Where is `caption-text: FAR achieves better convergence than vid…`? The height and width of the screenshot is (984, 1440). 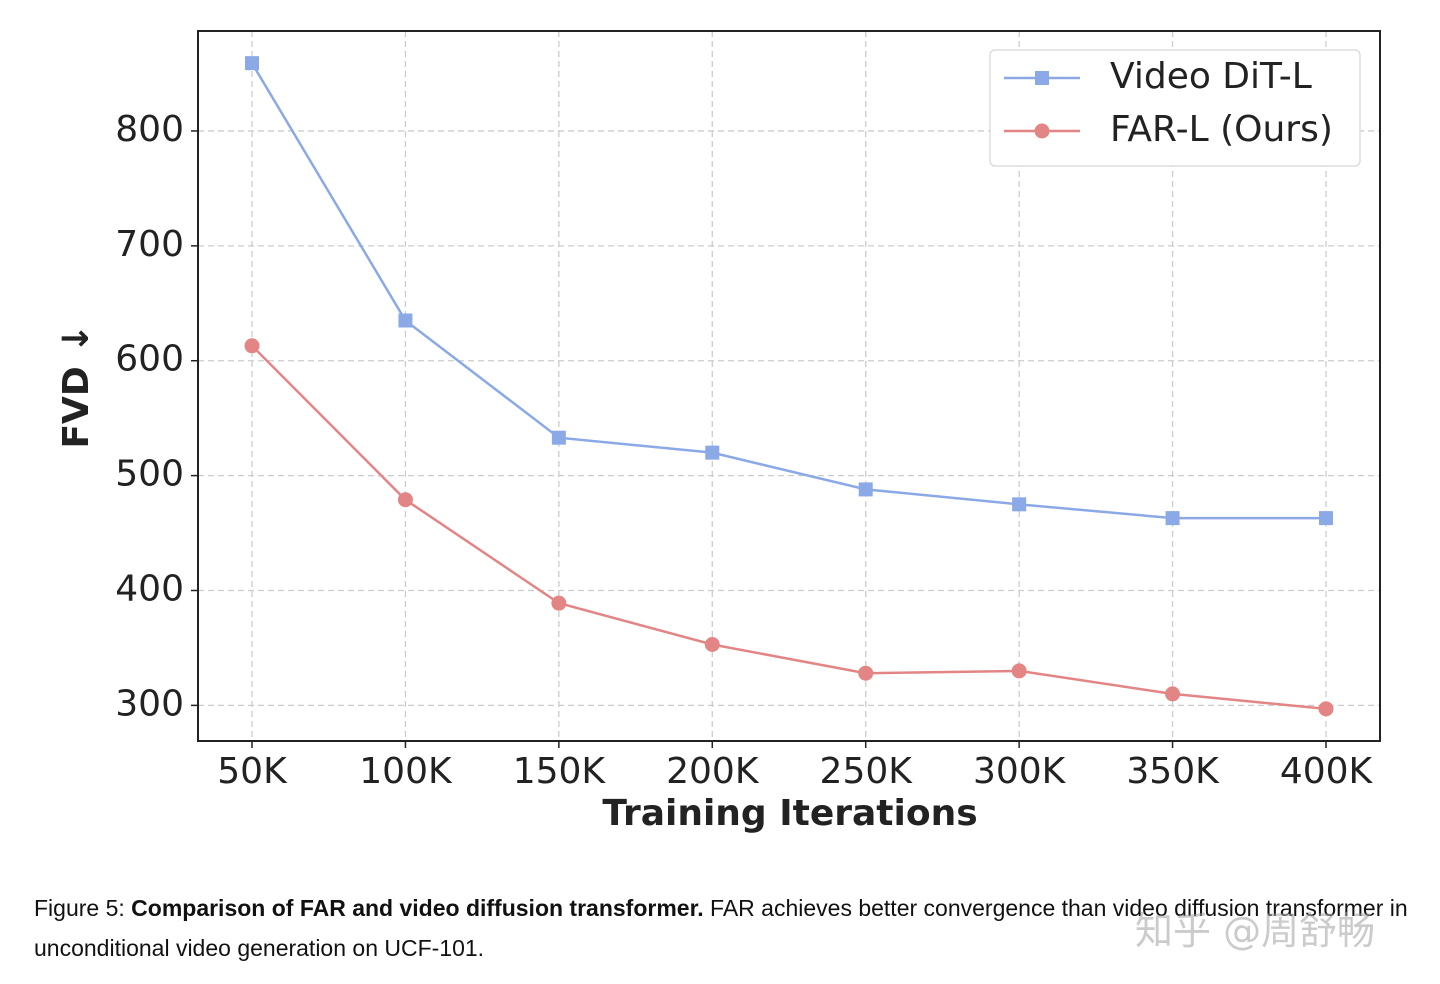 caption-text: FAR achieves better convergence than vid… is located at coordinates (721, 928).